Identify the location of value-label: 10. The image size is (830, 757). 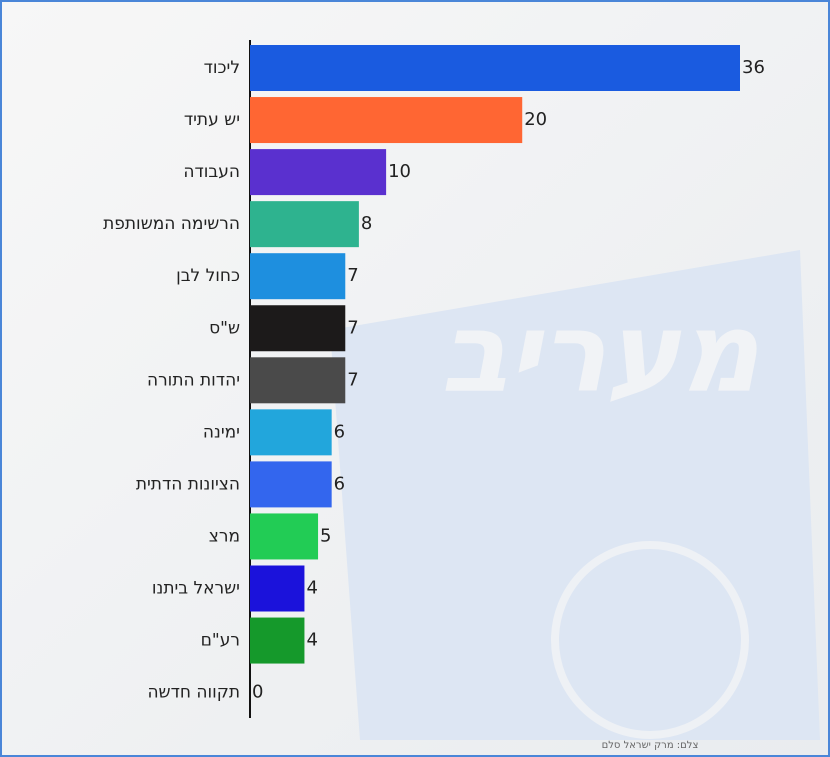
(399, 171).